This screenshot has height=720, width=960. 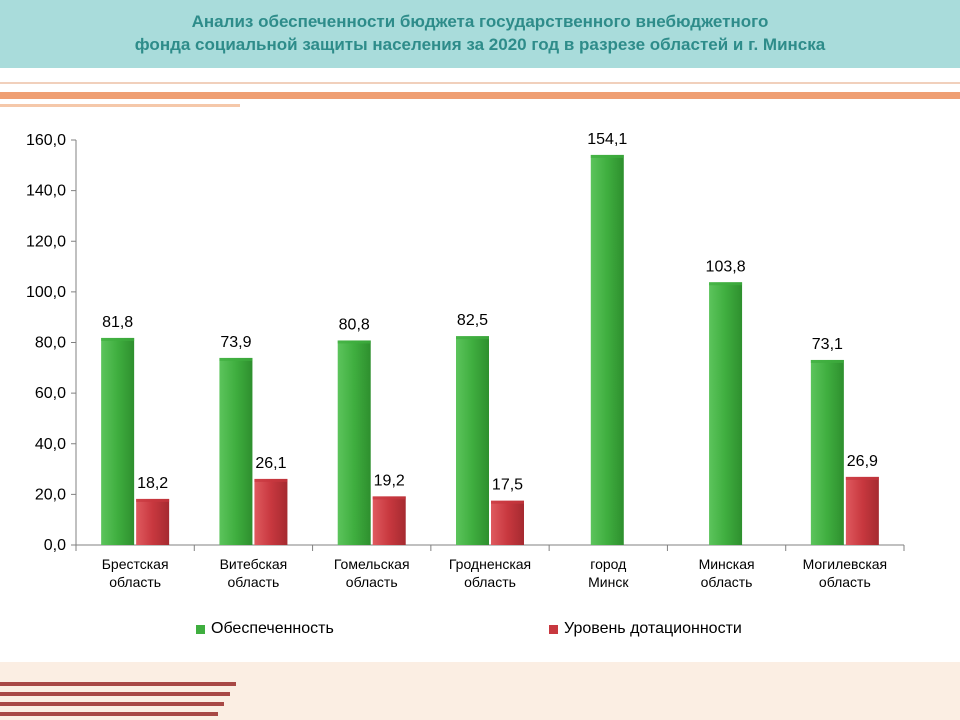 What do you see at coordinates (50, 494) in the screenshot?
I see `y-tick-label: 20,0` at bounding box center [50, 494].